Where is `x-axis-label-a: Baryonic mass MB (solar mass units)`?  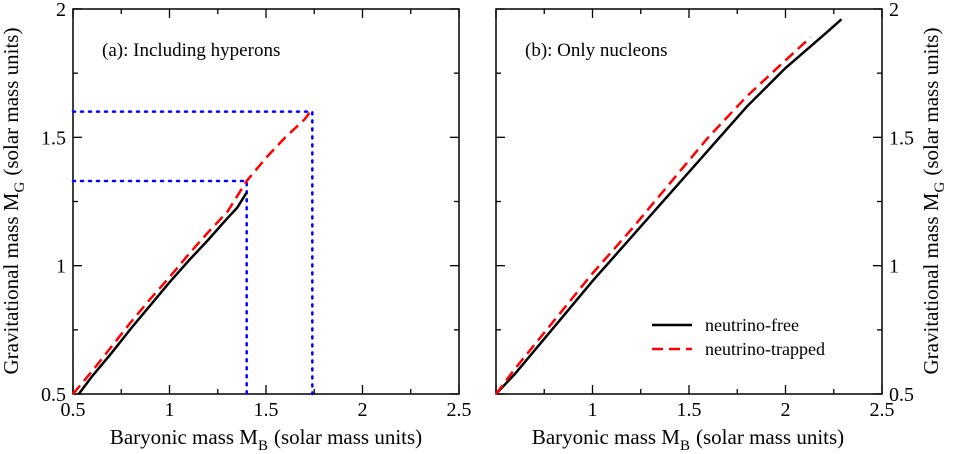
x-axis-label-a: Baryonic mass MB (solar mass units) is located at coordinates (266, 439).